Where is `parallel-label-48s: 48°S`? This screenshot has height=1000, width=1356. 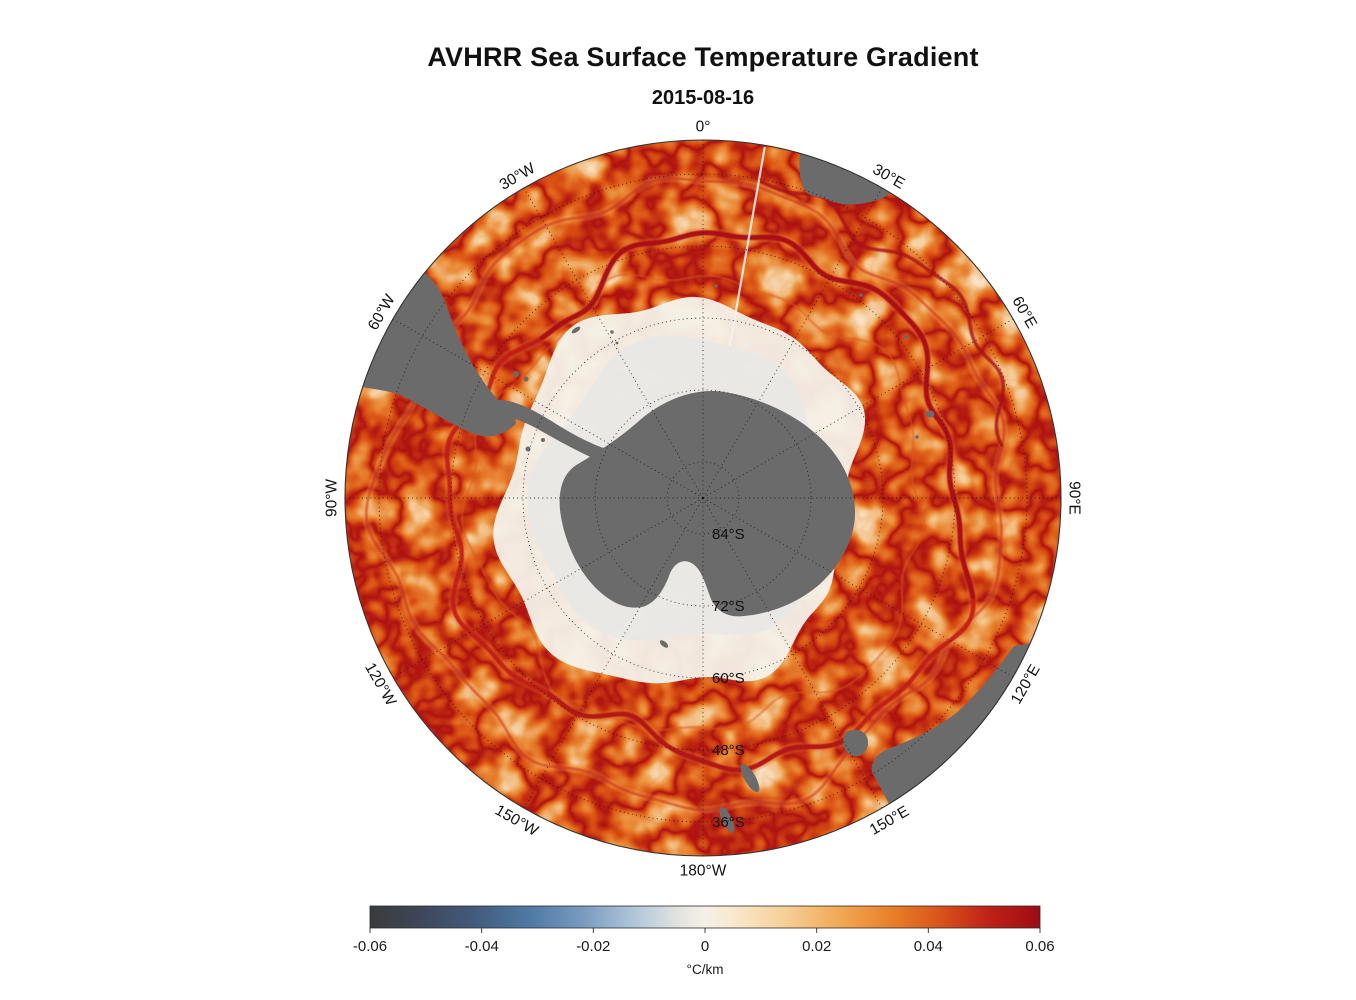 parallel-label-48s: 48°S is located at coordinates (728, 750).